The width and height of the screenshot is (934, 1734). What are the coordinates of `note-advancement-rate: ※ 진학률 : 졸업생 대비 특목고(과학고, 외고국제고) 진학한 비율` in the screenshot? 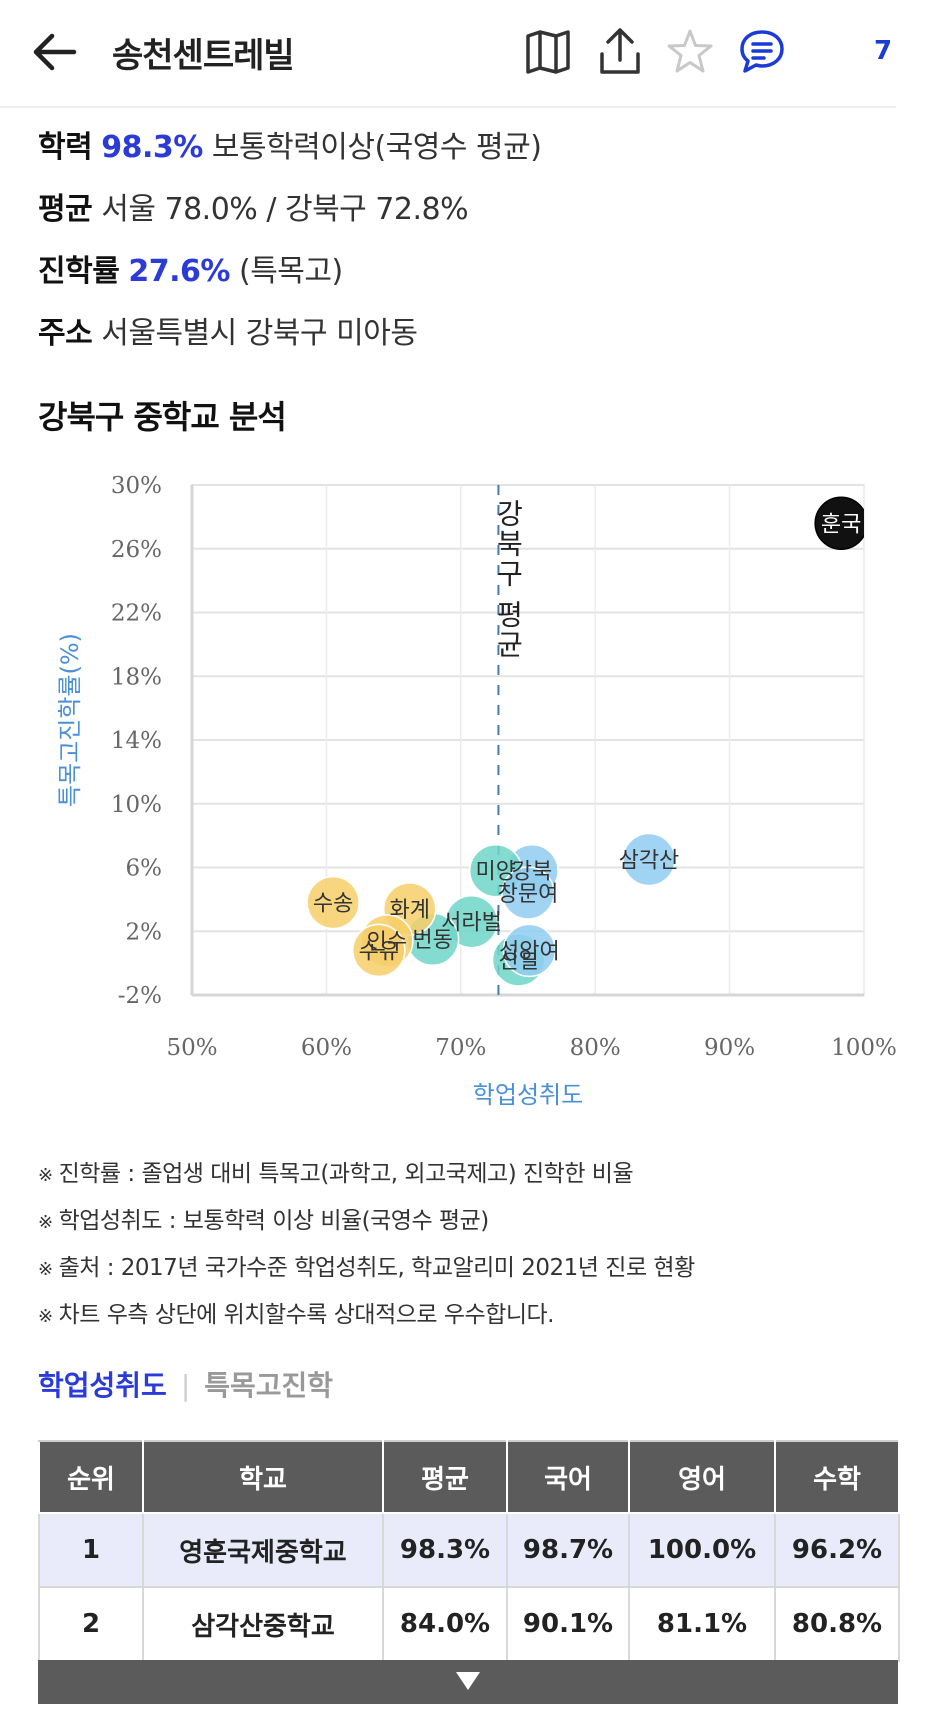 It's located at (336, 1174).